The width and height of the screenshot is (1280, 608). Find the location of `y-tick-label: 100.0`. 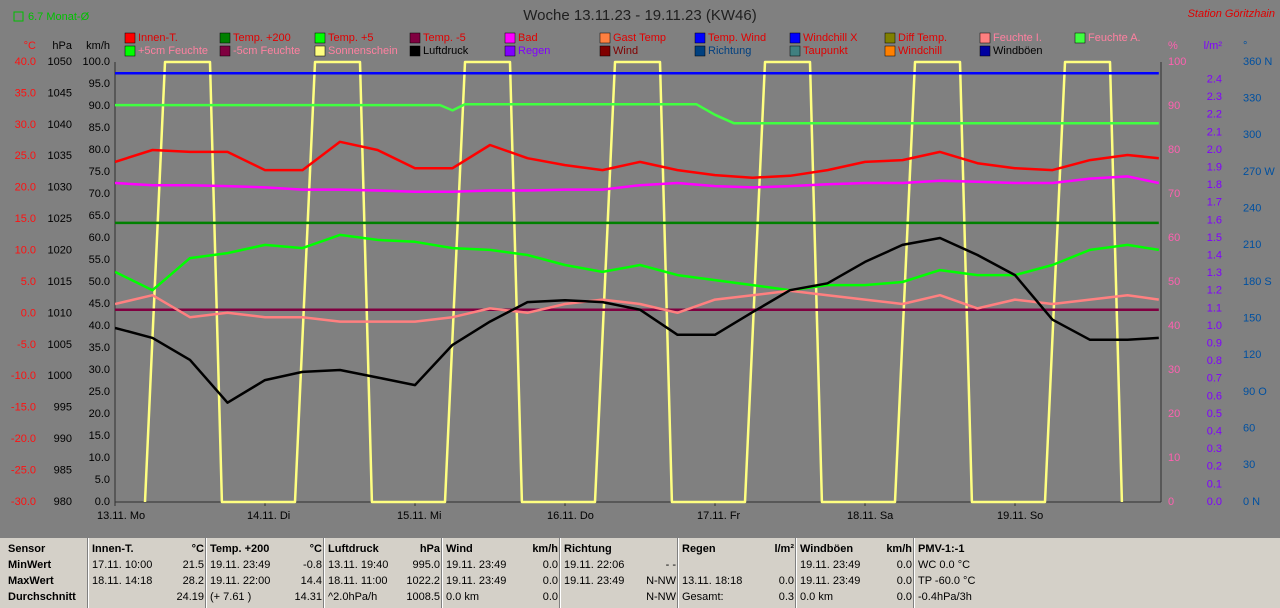

y-tick-label: 100.0 is located at coordinates (96, 62).